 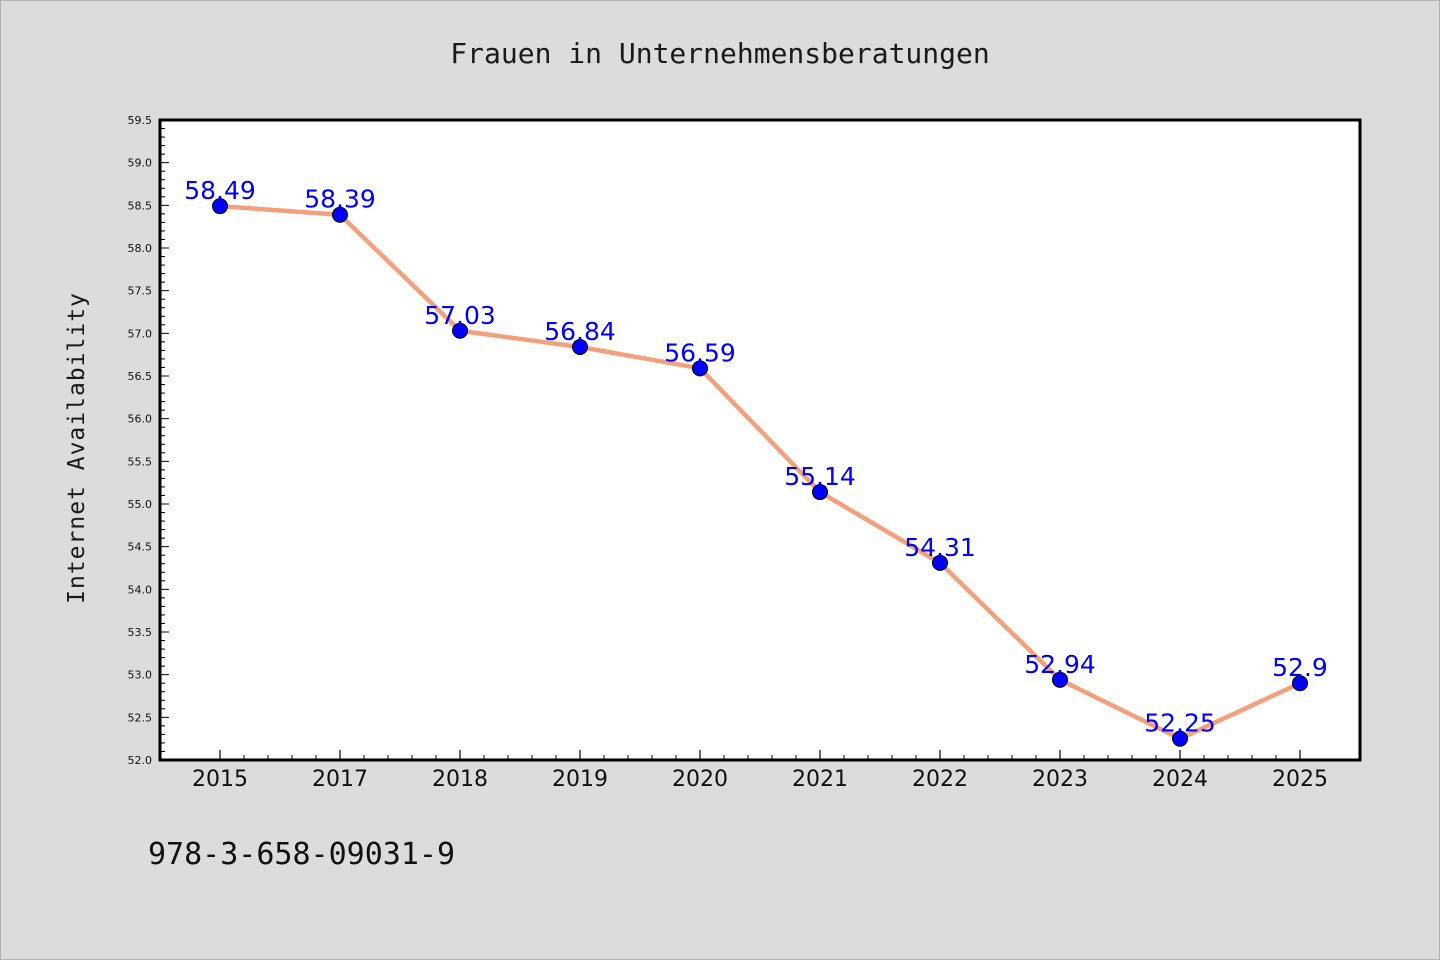 I want to click on x-tick-label: 2023, so click(x=1060, y=779).